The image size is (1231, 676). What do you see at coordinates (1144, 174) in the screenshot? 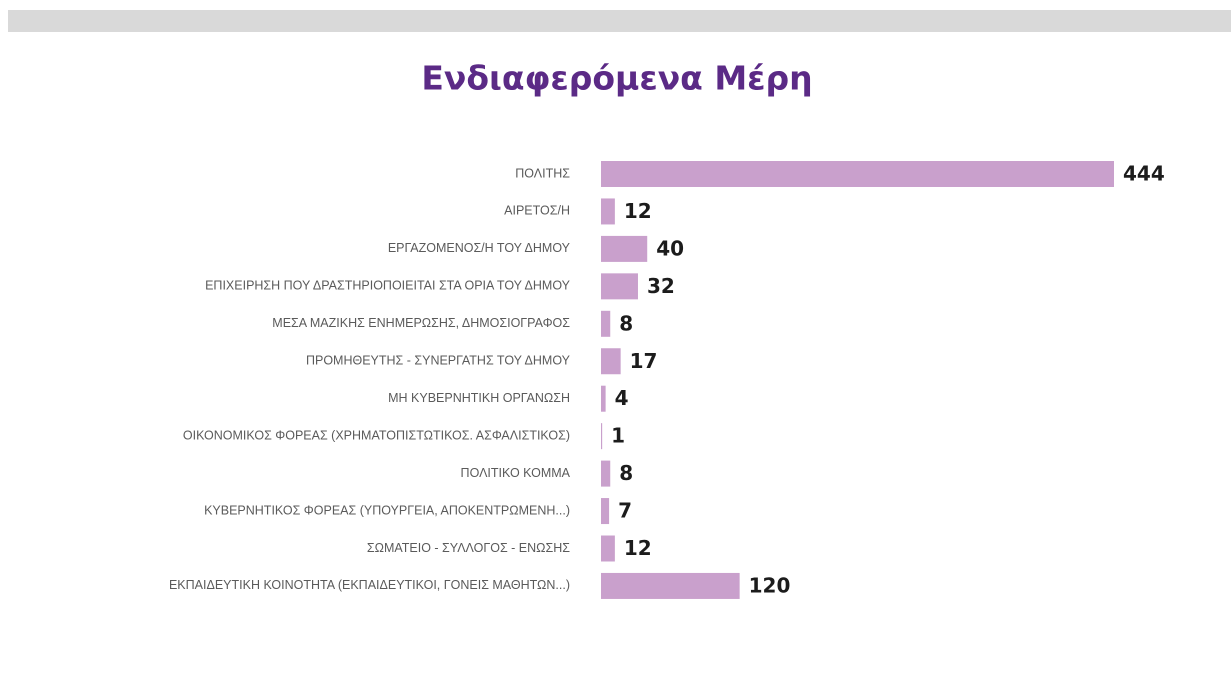
I see `value-label: 444` at bounding box center [1144, 174].